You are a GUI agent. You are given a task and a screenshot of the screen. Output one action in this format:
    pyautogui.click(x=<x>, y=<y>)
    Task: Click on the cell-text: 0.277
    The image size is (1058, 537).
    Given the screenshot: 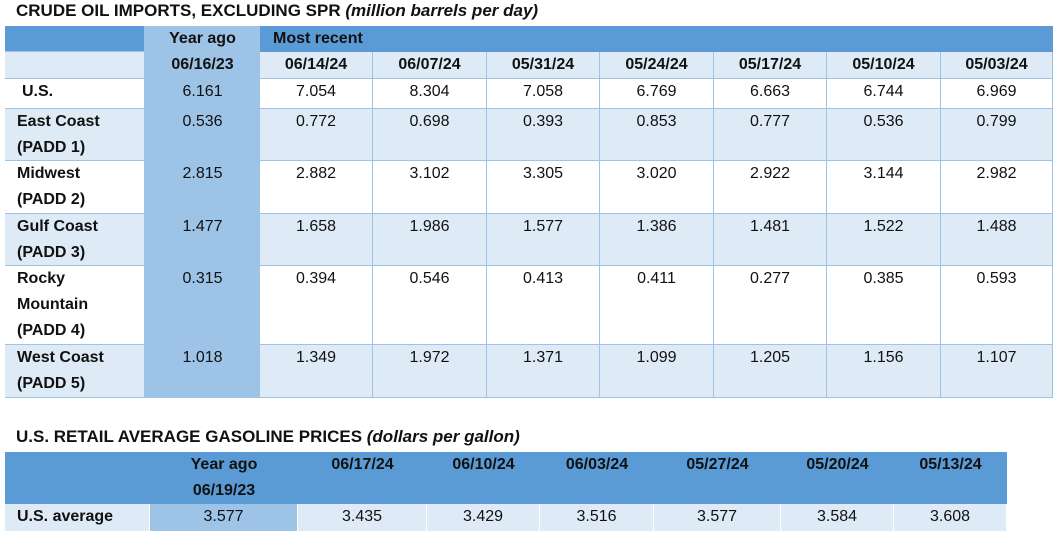 What is the action you would take?
    pyautogui.click(x=770, y=278)
    